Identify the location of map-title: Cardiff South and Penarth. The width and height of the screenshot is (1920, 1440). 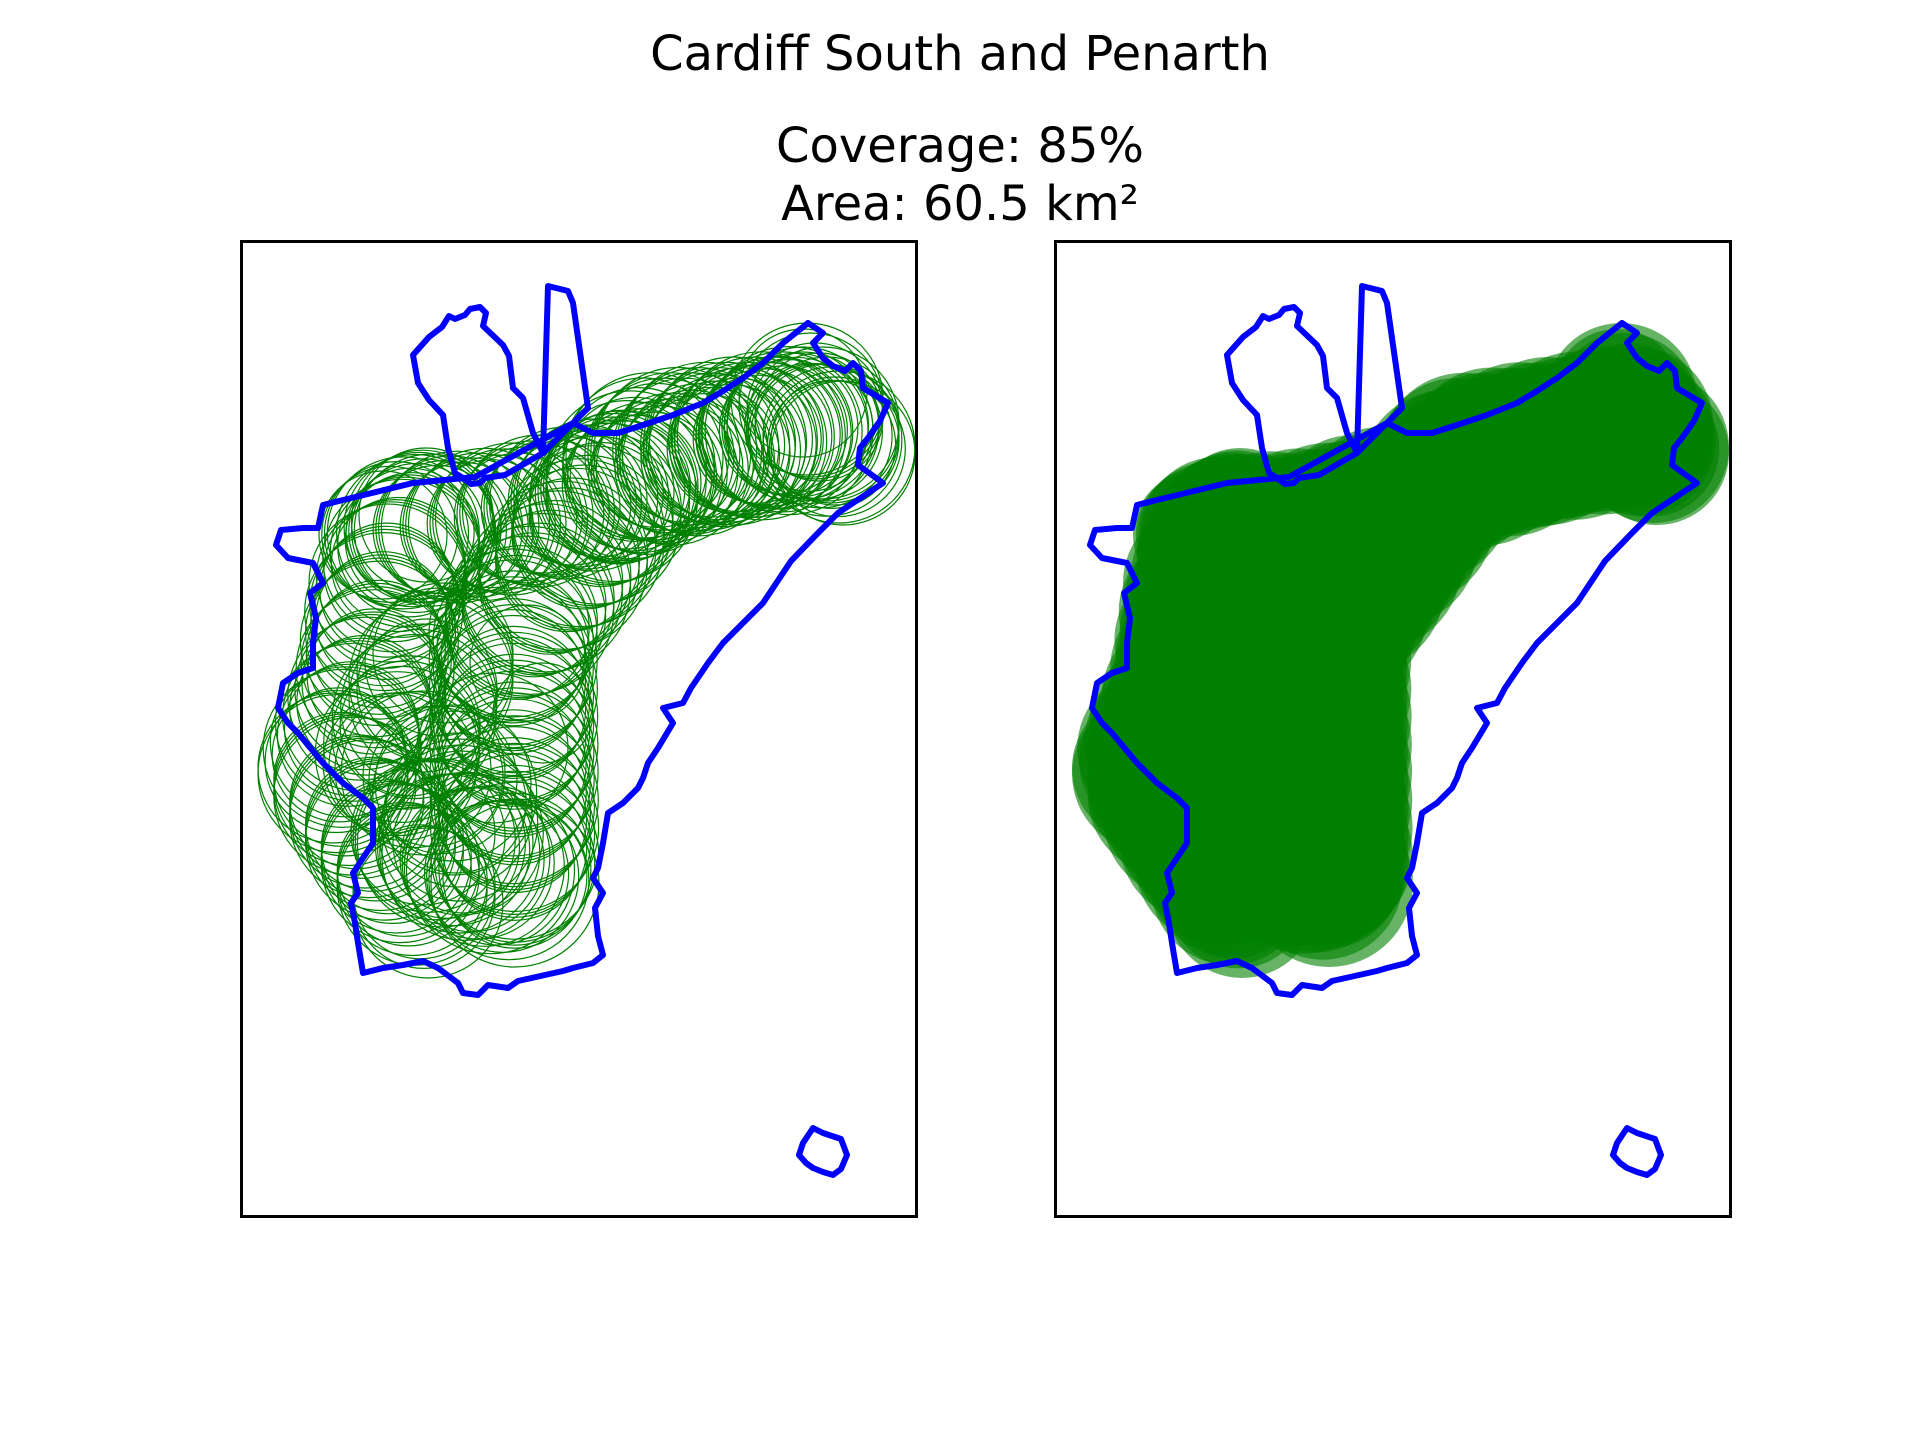
(960, 54).